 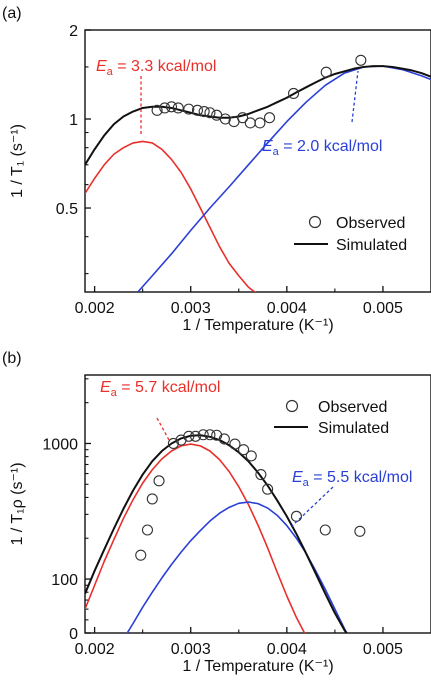 What do you see at coordinates (171, 216) in the screenshot?
I see `panel-a-fast-component-curve` at bounding box center [171, 216].